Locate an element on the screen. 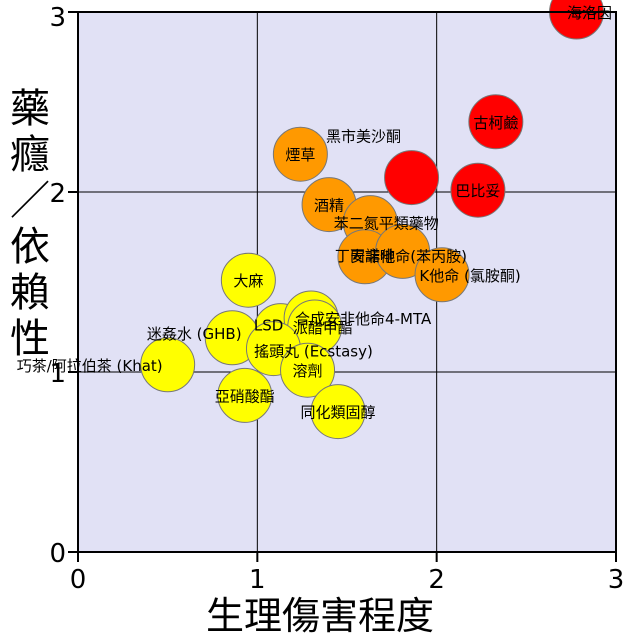 Image resolution: width=640 pixels, height=640 pixels. bubble-label: 黑市美沙酮 is located at coordinates (363, 137).